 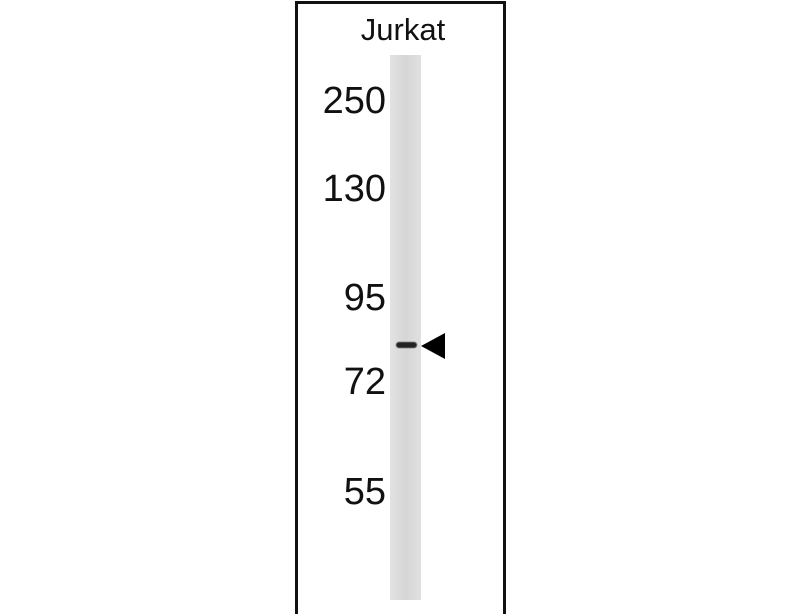 What do you see at coordinates (364, 382) in the screenshot?
I see `marker-72: 72` at bounding box center [364, 382].